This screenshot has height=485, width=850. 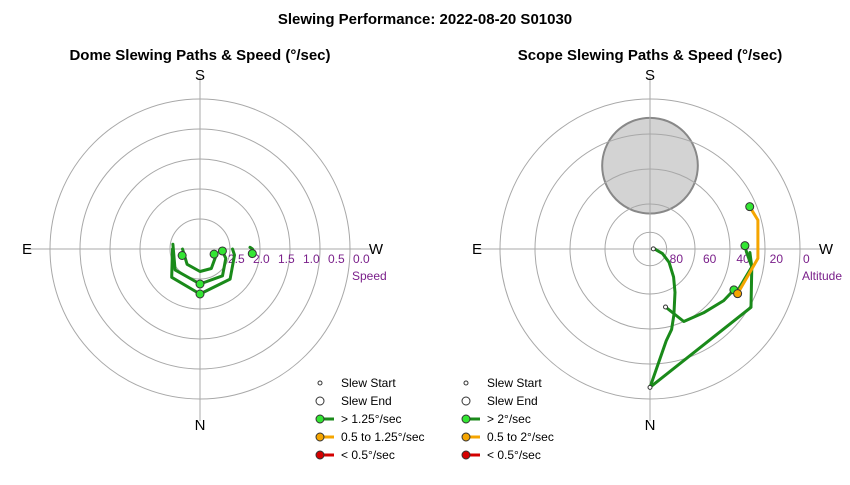 What do you see at coordinates (299, 259) in the screenshot?
I see `dome-radial-ticks: 2.5 2.0 1.5 1.0 0.5 0.0` at bounding box center [299, 259].